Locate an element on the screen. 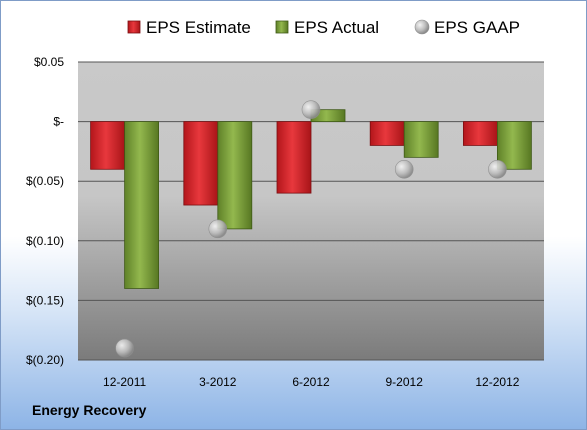 This screenshot has height=430, width=587. x-tick-label: 12-2011 is located at coordinates (124, 382).